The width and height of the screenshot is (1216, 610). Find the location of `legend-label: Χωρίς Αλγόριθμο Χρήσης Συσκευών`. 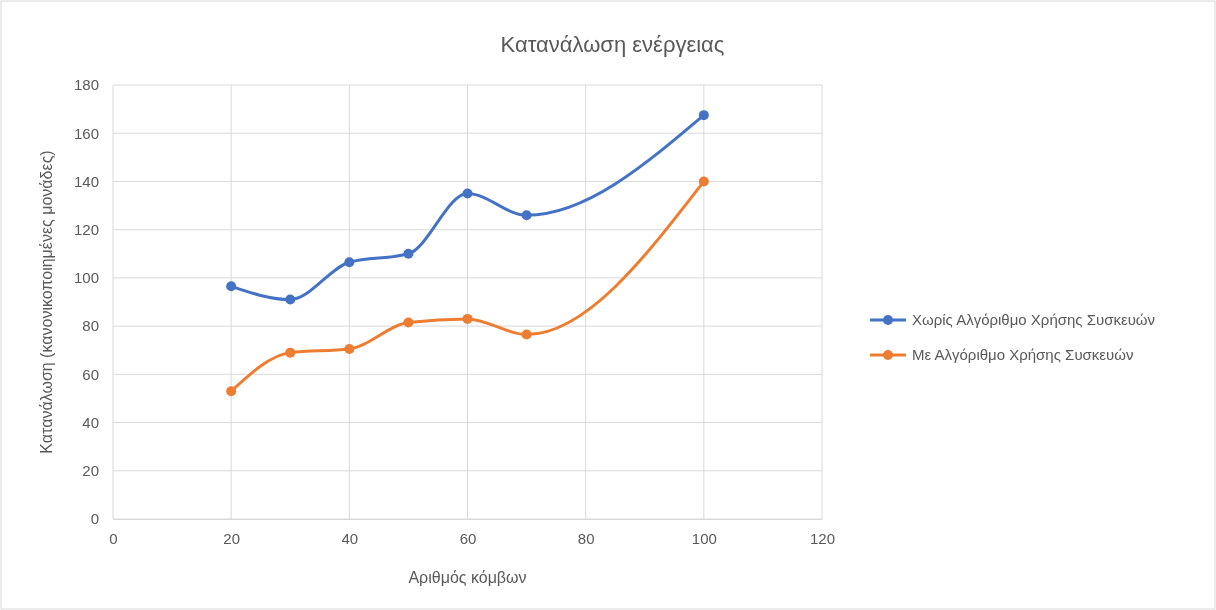

legend-label: Χωρίς Αλγόριθμο Χρήσης Συσκευών is located at coordinates (1034, 319).